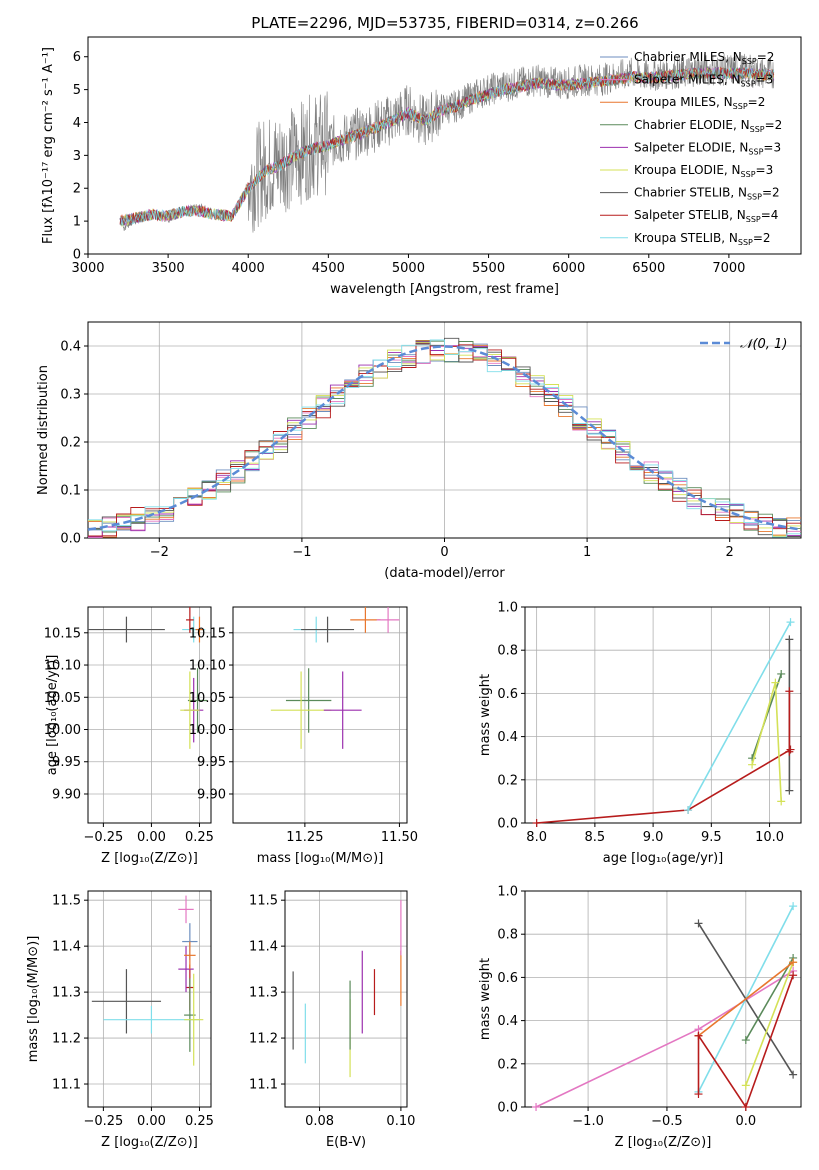 The width and height of the screenshot is (819, 1170). I want to click on y-tick-label: 6, so click(77, 57).